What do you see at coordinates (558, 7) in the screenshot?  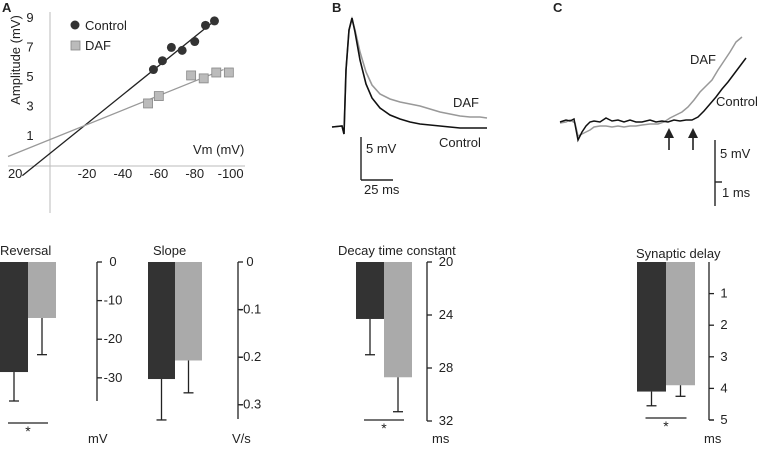 I see `panel-letter-c: C` at bounding box center [558, 7].